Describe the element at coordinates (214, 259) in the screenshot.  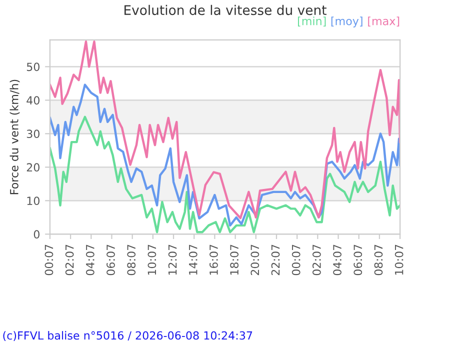
I see `x-tick-label: 16:07` at that location.